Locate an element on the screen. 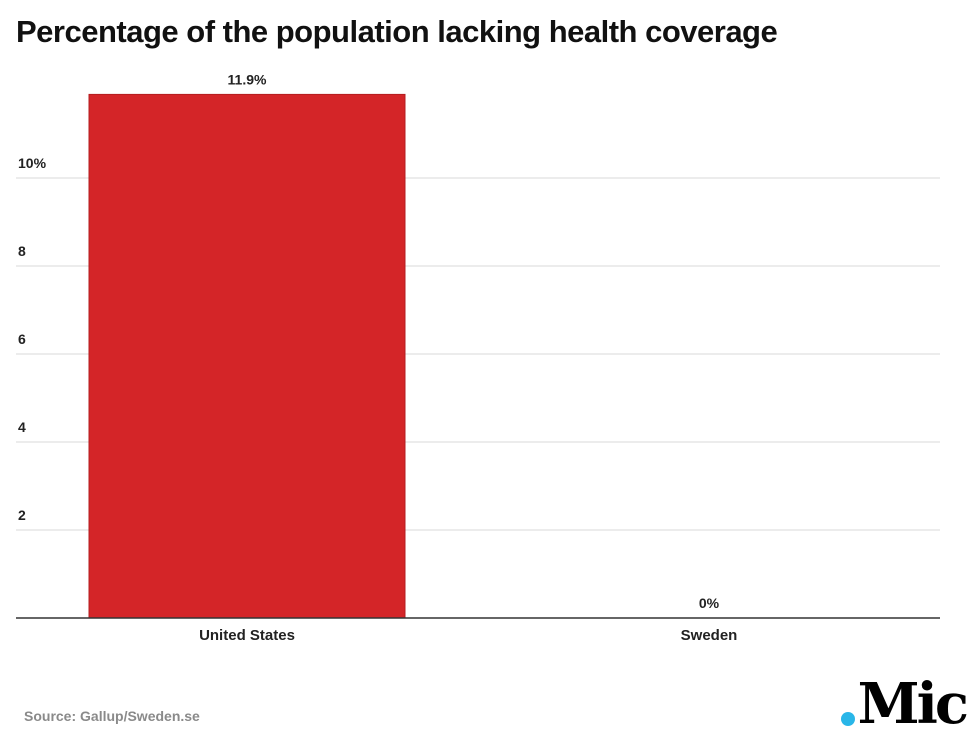 Image resolution: width=980 pixels, height=743 pixels. mic-logo: Mic is located at coordinates (892, 704).